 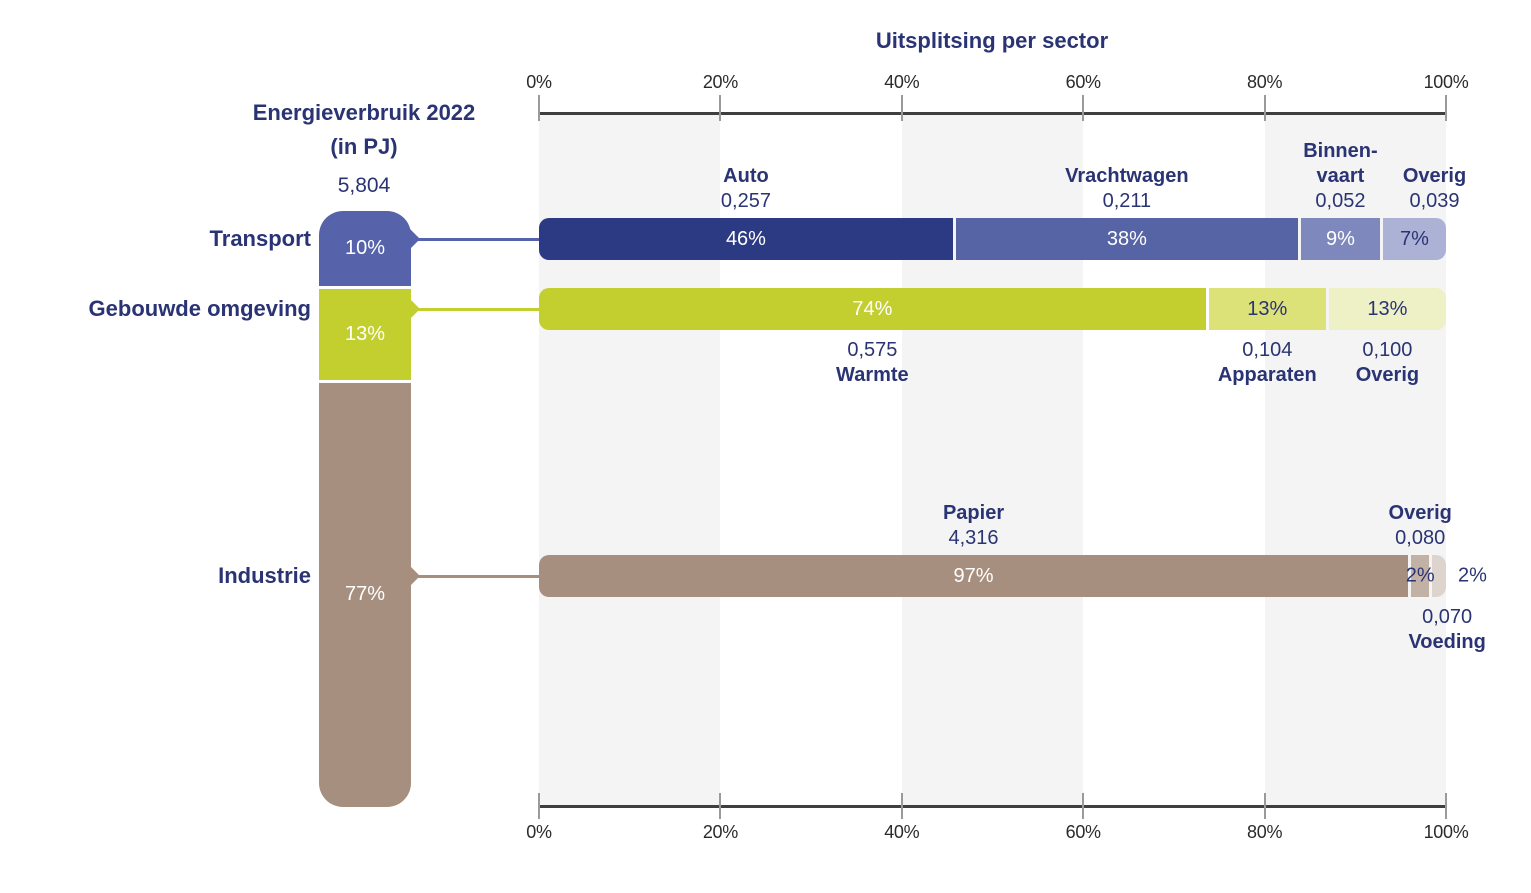 What do you see at coordinates (1434, 201) in the screenshot?
I see `segment-value-overig: 0,039` at bounding box center [1434, 201].